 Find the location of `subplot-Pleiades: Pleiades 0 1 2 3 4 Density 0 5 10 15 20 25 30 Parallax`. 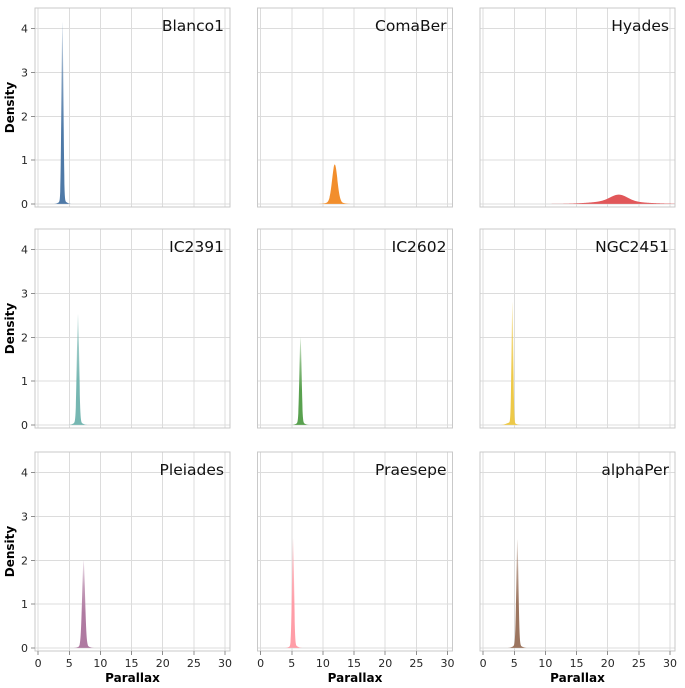

subplot-Pleiades: Pleiades 0 1 2 3 4 Density 0 5 10 15 20 25 30 Parallax is located at coordinates (117, 568).